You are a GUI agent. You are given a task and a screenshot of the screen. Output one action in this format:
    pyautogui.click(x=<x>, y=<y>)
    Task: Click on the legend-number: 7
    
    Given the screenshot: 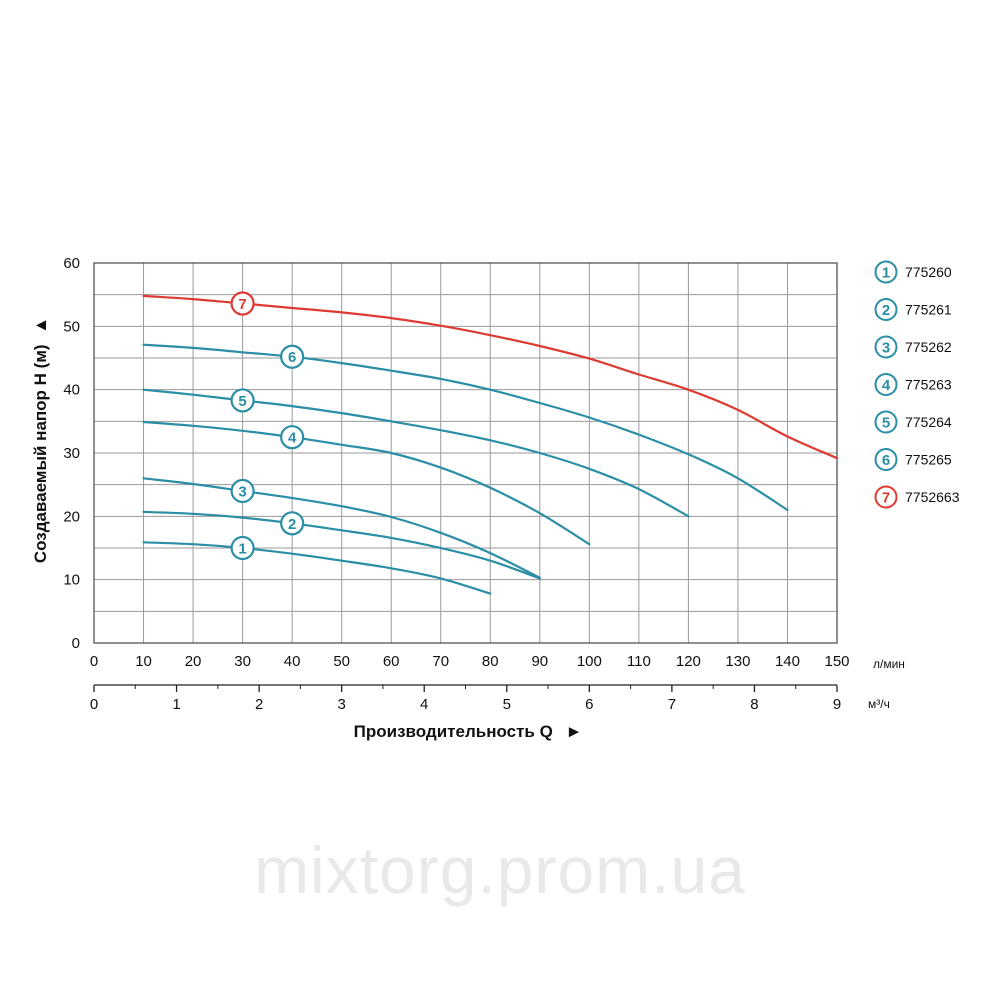 What is the action you would take?
    pyautogui.click(x=886, y=498)
    